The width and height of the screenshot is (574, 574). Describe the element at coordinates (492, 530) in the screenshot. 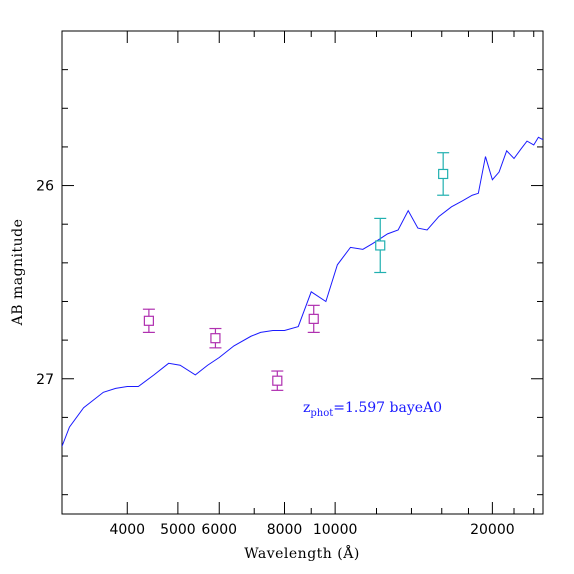

I see `x-tick-label: 20000` at that location.